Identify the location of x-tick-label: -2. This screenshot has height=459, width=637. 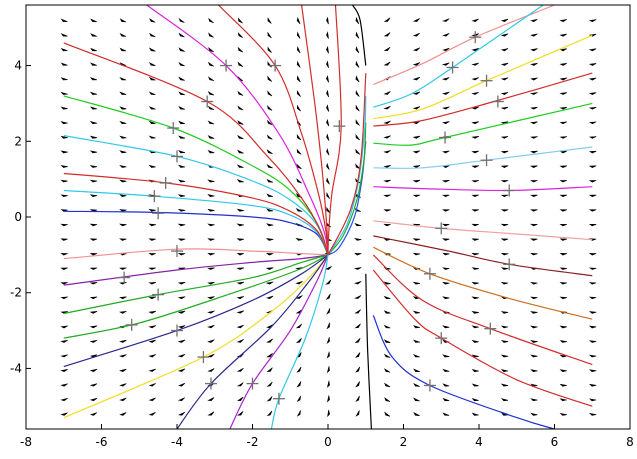
(253, 442).